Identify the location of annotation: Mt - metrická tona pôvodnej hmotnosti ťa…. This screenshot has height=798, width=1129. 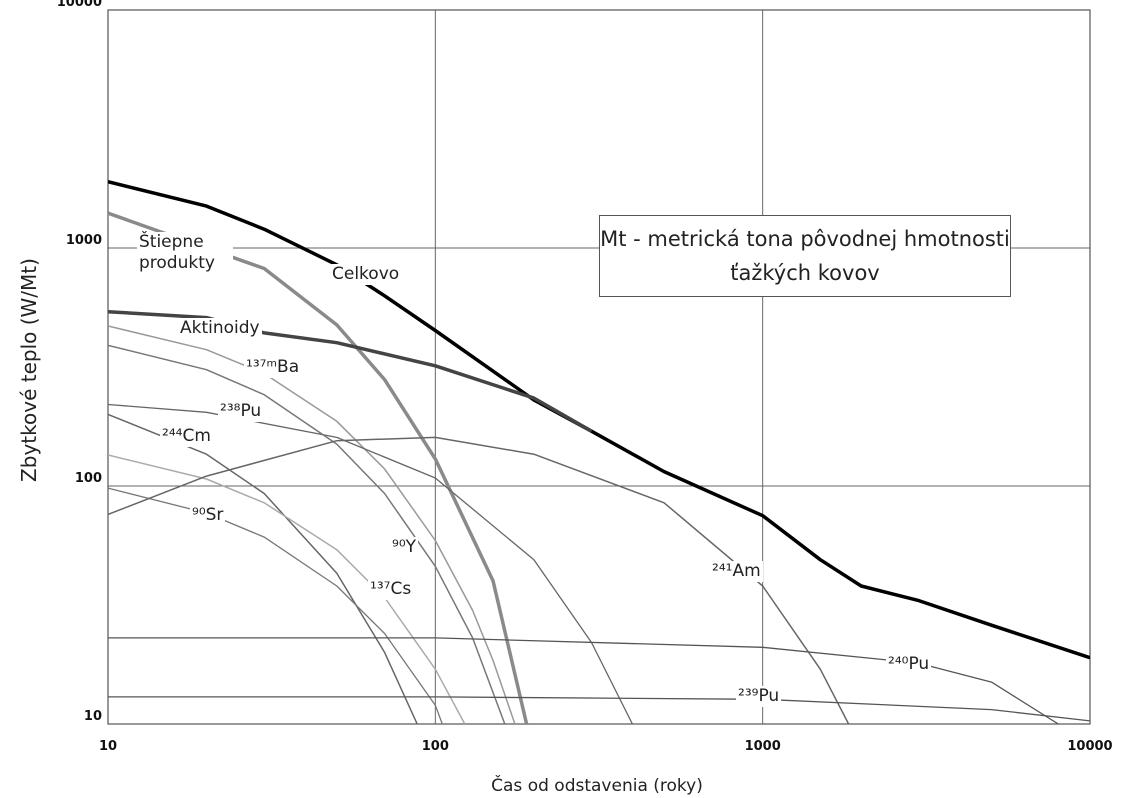
(805, 256).